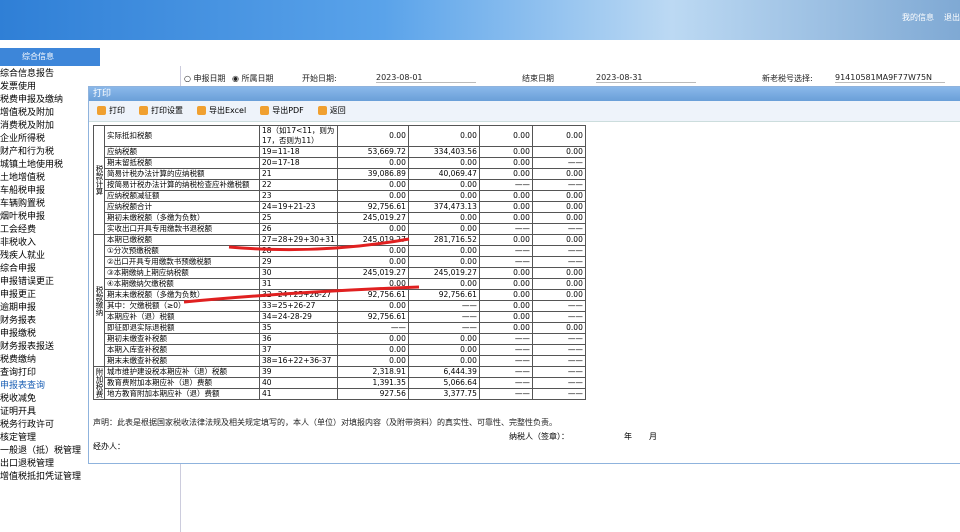  Describe the element at coordinates (426, 78) in the screenshot. I see `start-date: 2023-08-01` at that location.